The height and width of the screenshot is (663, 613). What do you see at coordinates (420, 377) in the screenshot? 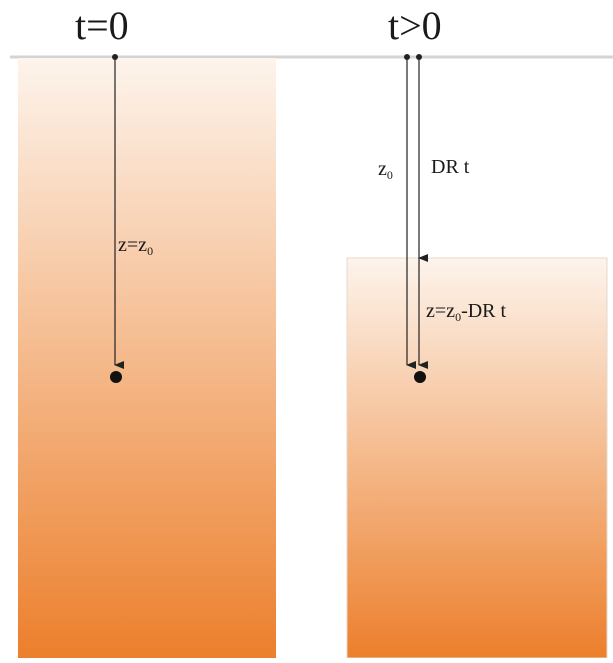
I see `particle-dot-right` at bounding box center [420, 377].